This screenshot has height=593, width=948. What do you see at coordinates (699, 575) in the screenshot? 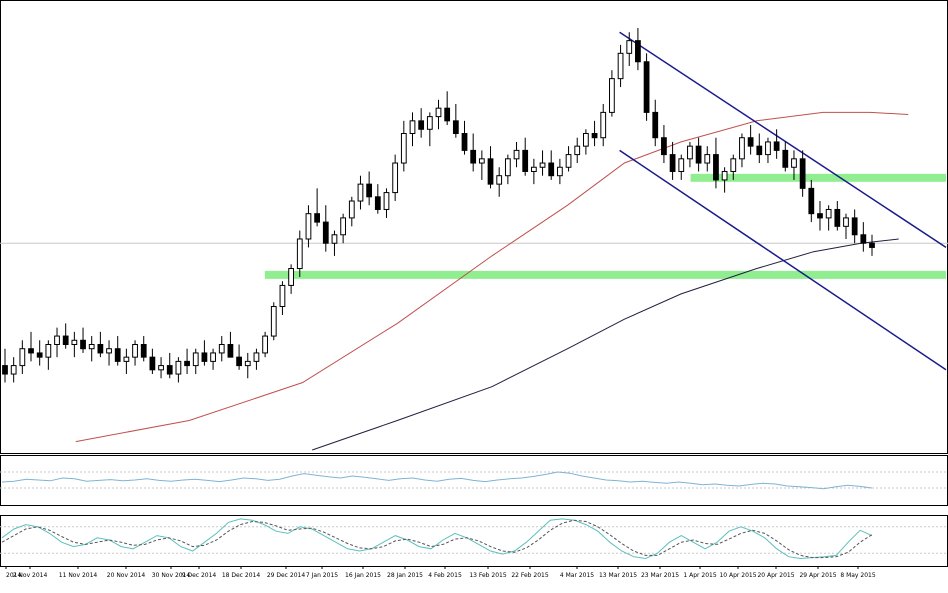
I see `x-tick-label: 1 Apr 2015` at bounding box center [699, 575].